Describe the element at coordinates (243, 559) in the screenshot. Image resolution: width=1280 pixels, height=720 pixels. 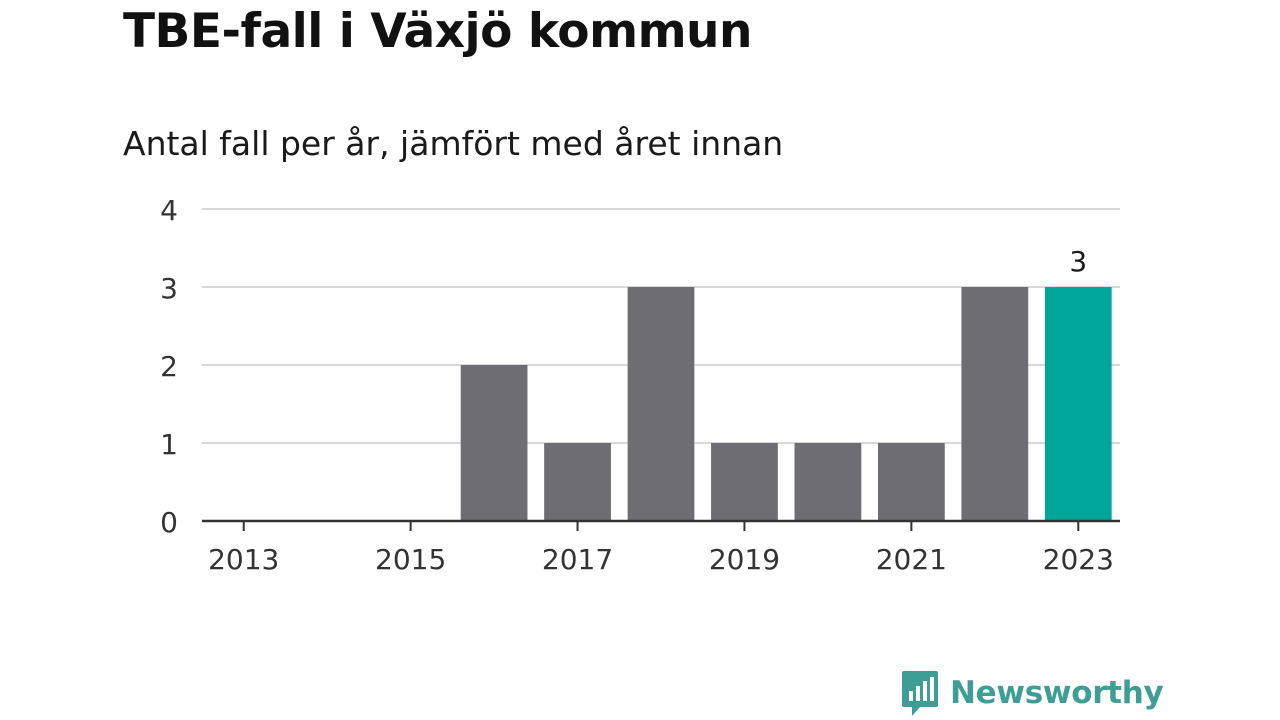
I see `x-tick-label: 2013` at that location.